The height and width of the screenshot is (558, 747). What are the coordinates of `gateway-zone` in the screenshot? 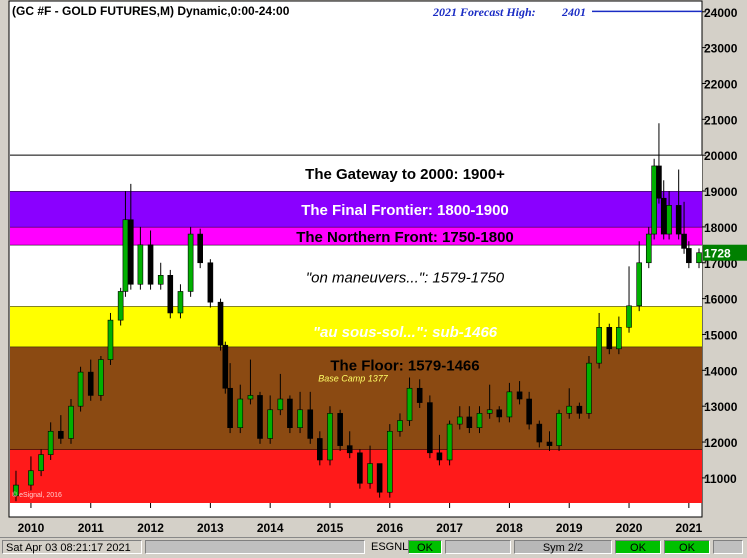 It's located at (356, 173).